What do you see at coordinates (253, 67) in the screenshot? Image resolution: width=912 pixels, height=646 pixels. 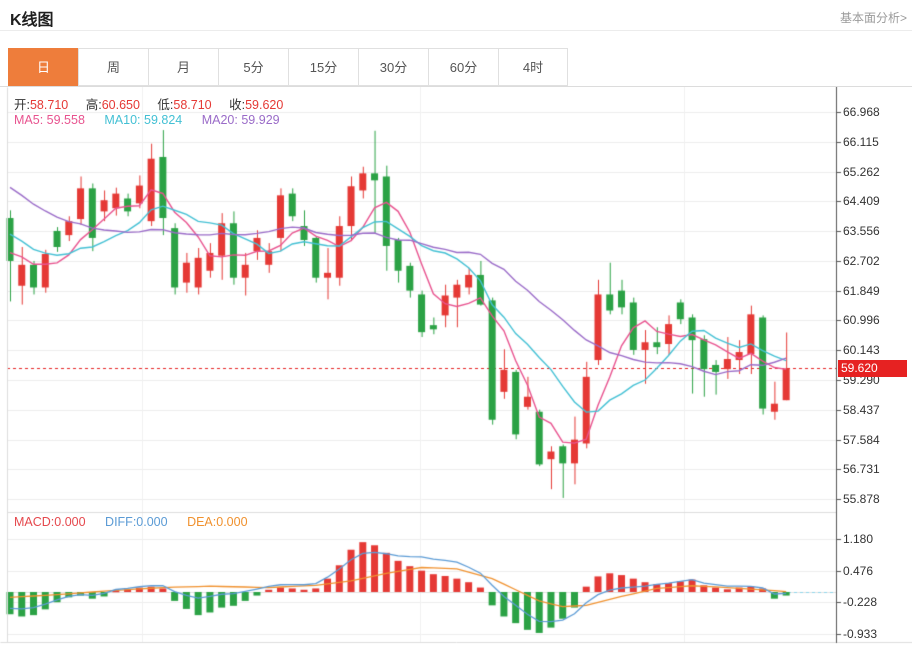 I see `tab-5min: 5分` at bounding box center [253, 67].